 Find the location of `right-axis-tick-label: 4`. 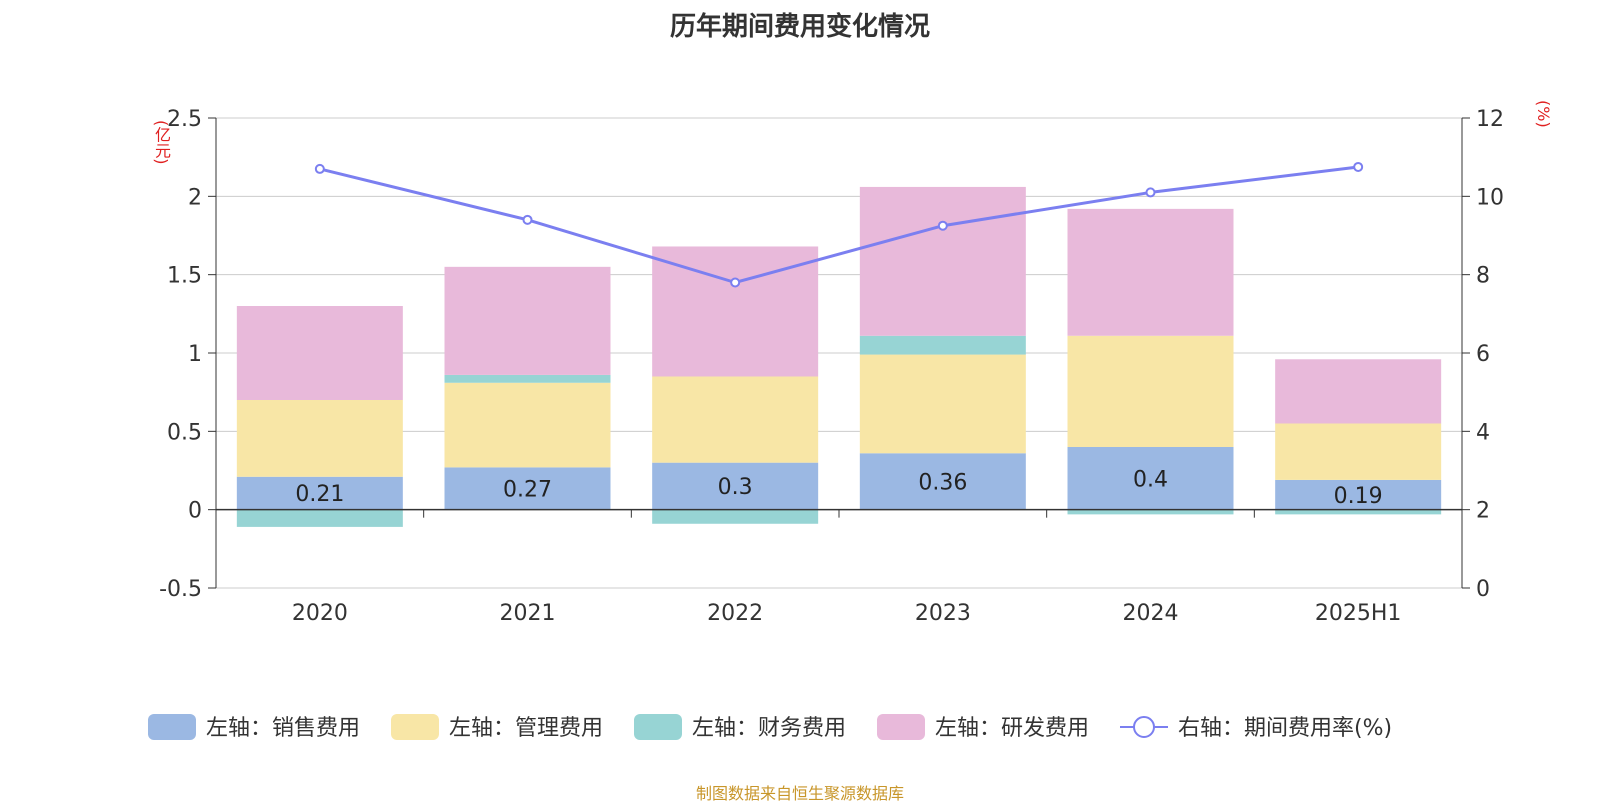

right-axis-tick-label: 4 is located at coordinates (1483, 432).